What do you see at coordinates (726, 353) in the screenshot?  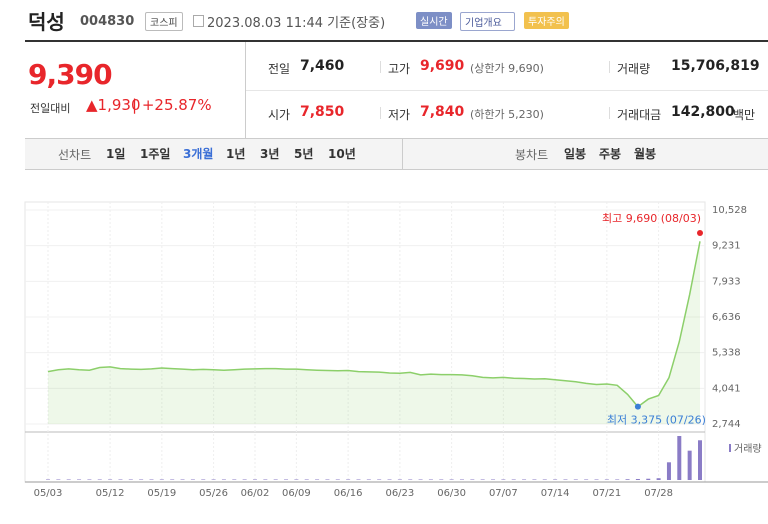 I see `y-tick-label: 5,338` at bounding box center [726, 353].